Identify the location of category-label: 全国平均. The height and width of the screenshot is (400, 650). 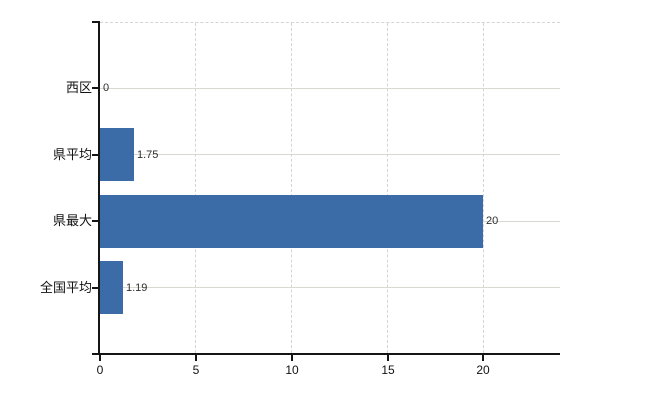
(65, 287).